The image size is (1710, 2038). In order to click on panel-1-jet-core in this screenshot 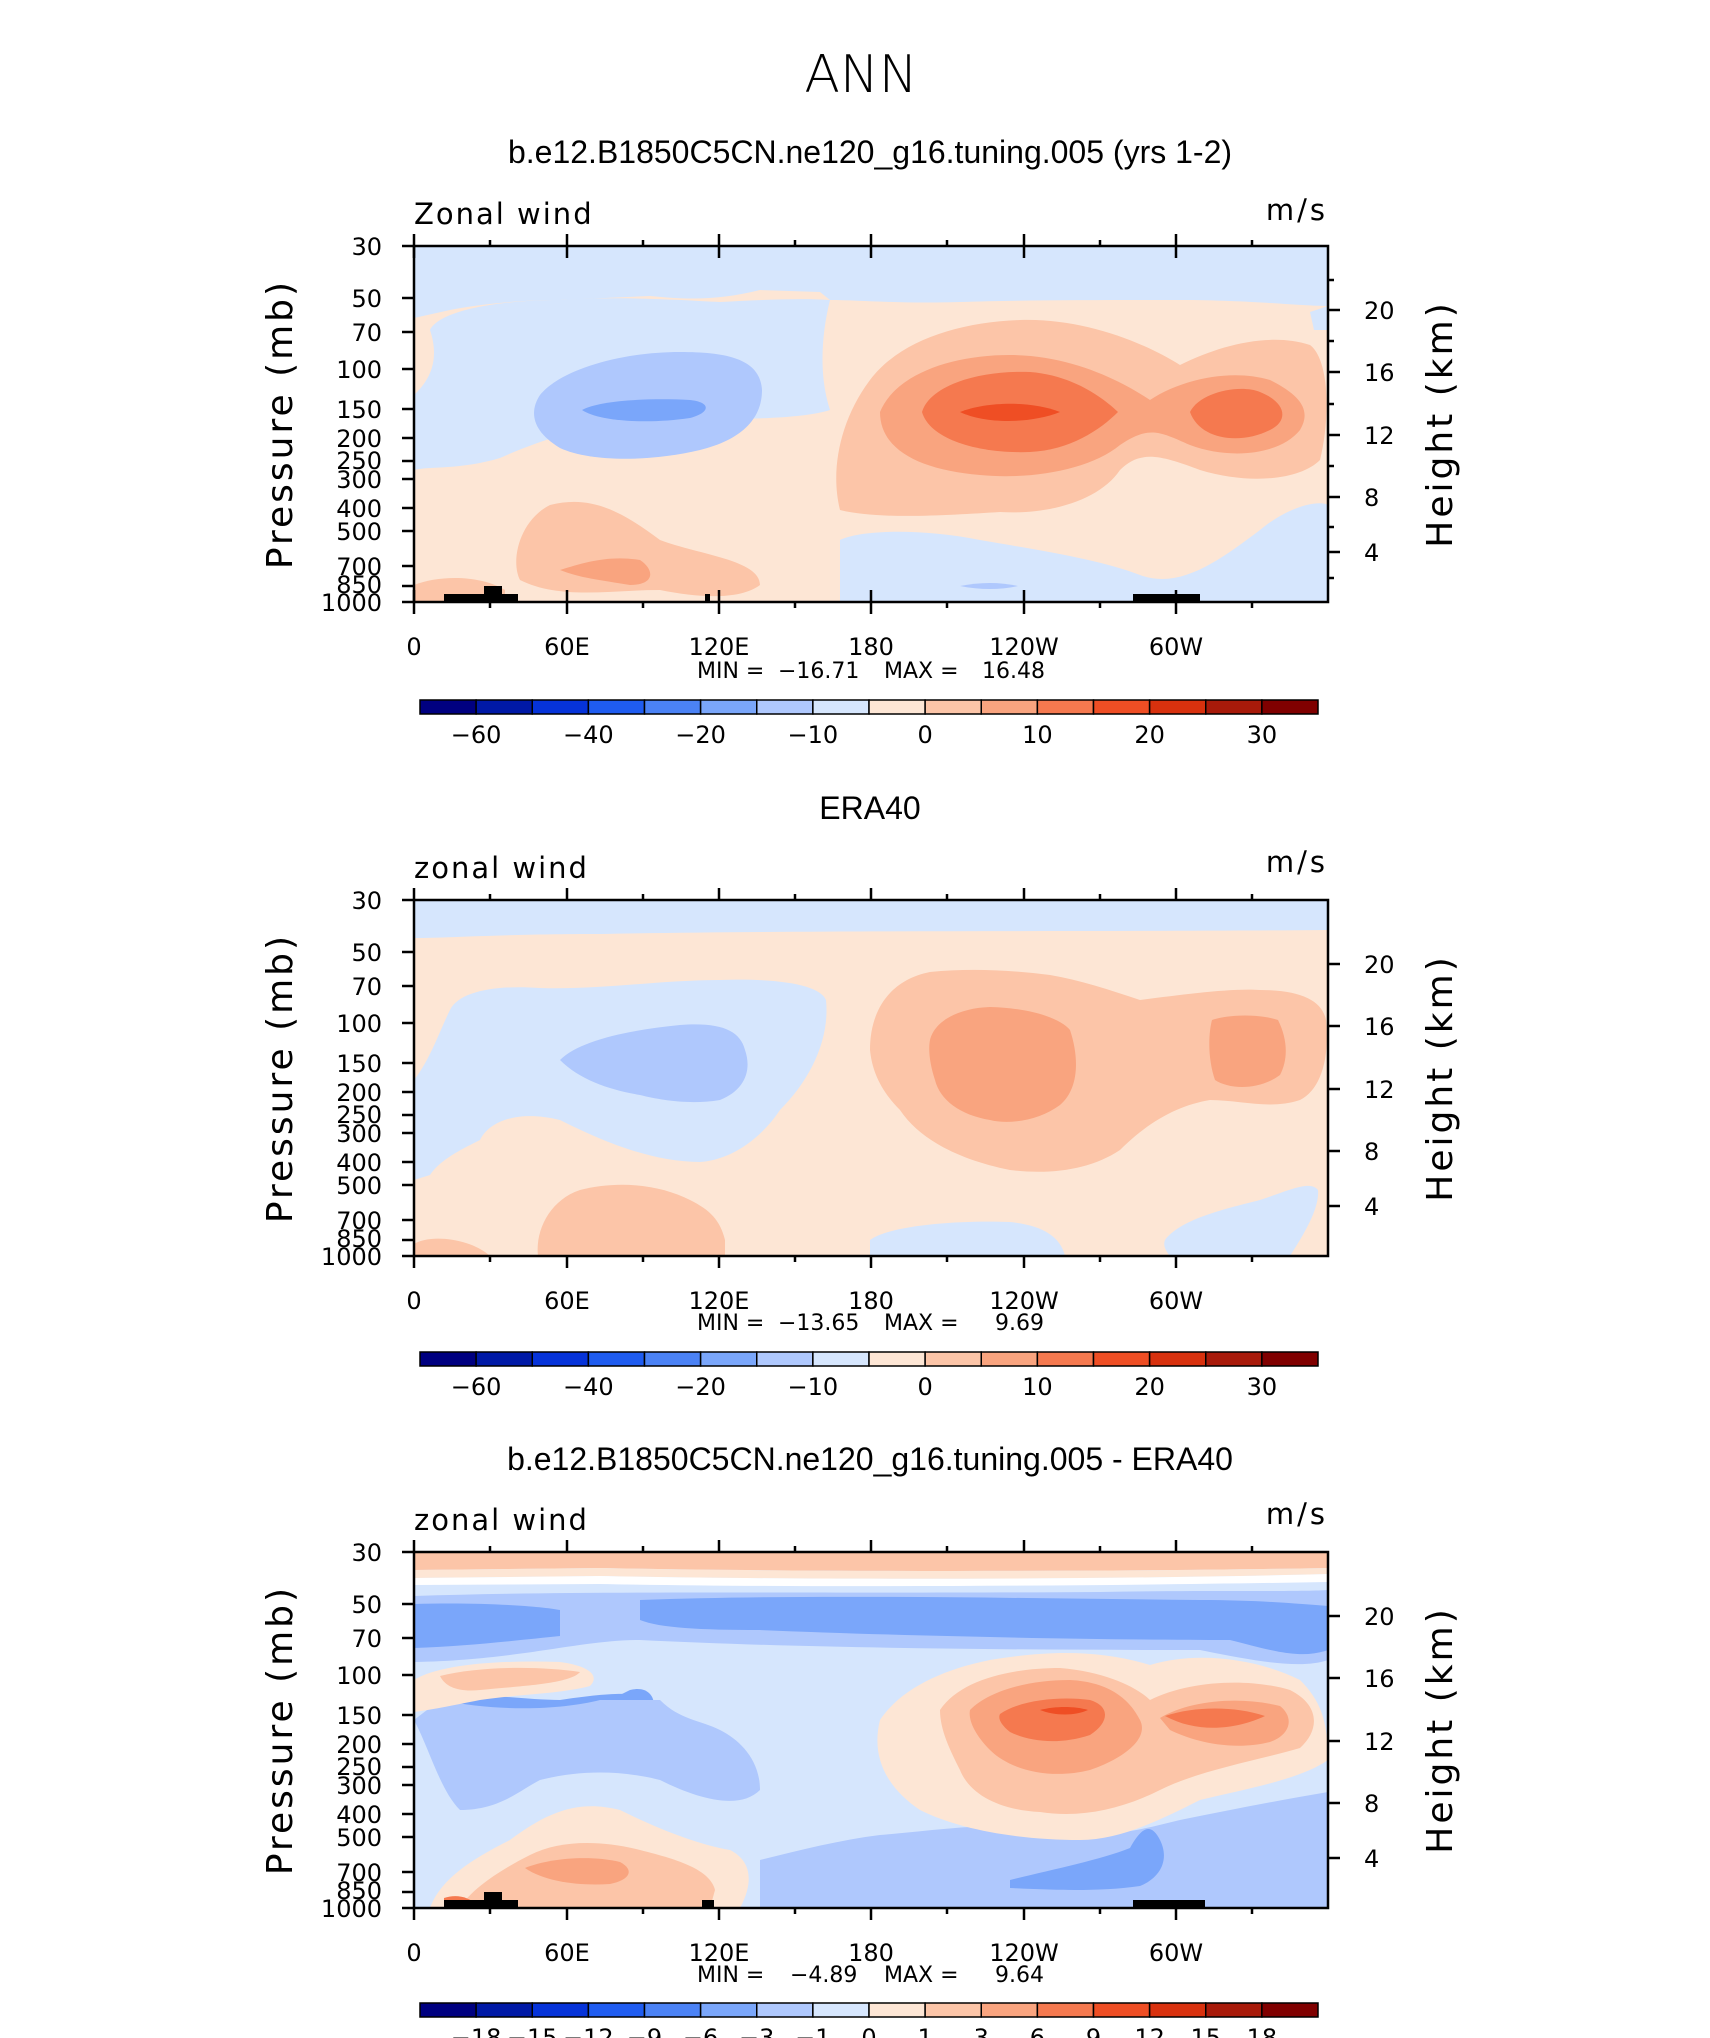, I will do `click(1010, 412)`.